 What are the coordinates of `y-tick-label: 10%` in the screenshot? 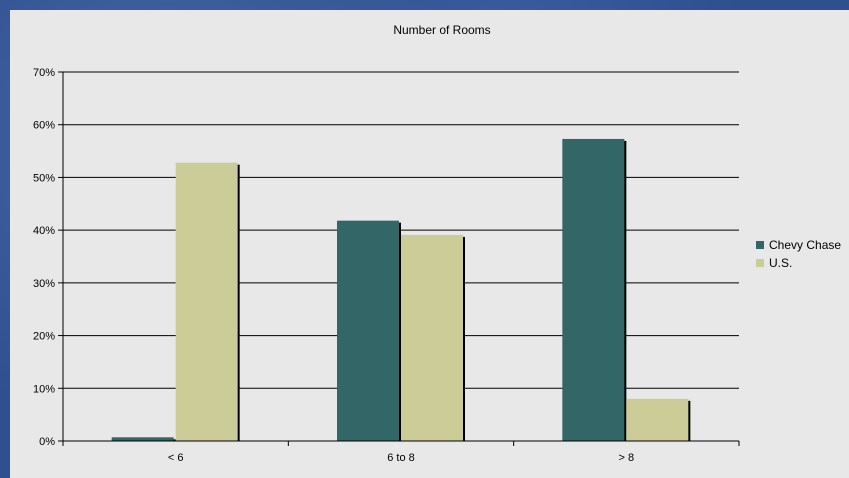 It's located at (44, 389).